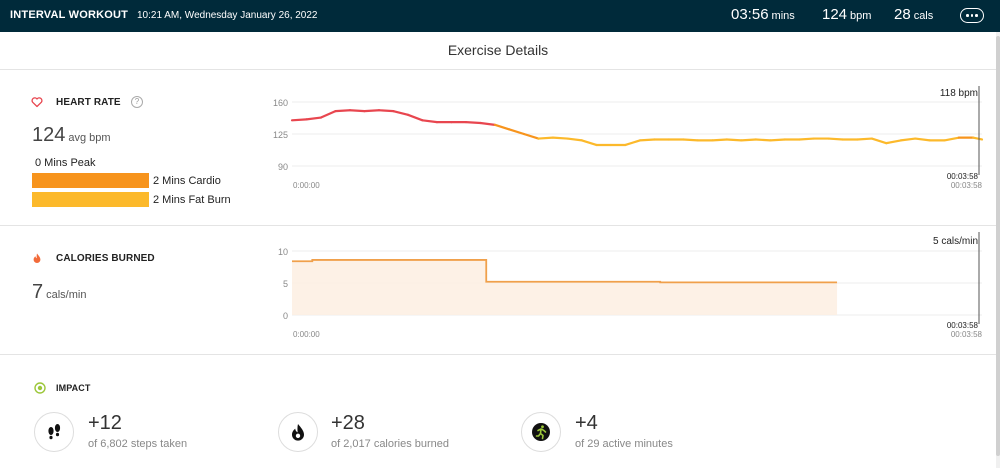  What do you see at coordinates (498, 50) in the screenshot?
I see `page-title: Exercise Details` at bounding box center [498, 50].